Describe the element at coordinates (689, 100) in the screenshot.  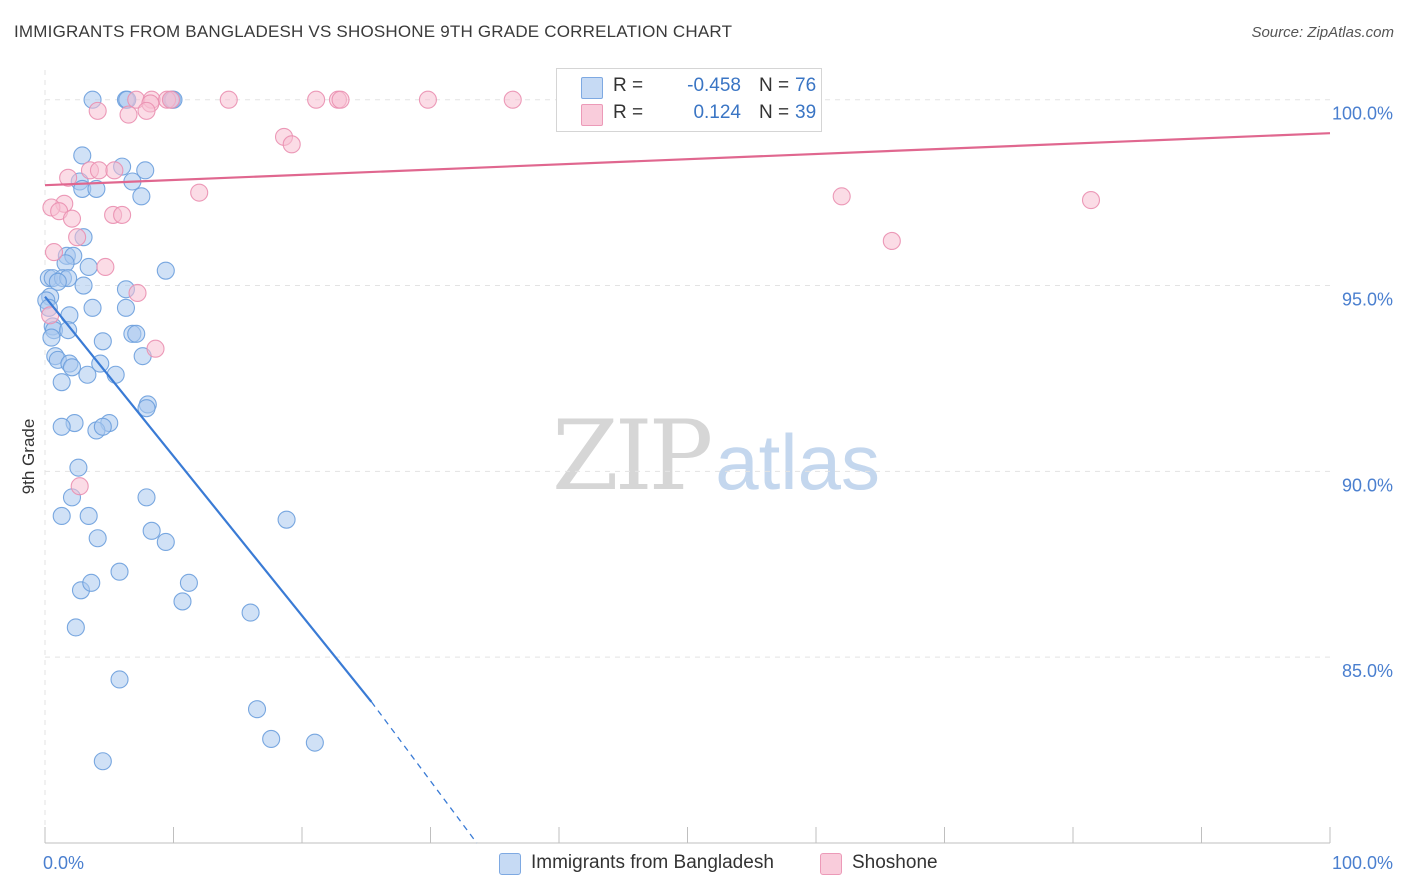
I see `correlation-legend: R = -0.458 N = 76 R = 0.124 N = 39` at that location.